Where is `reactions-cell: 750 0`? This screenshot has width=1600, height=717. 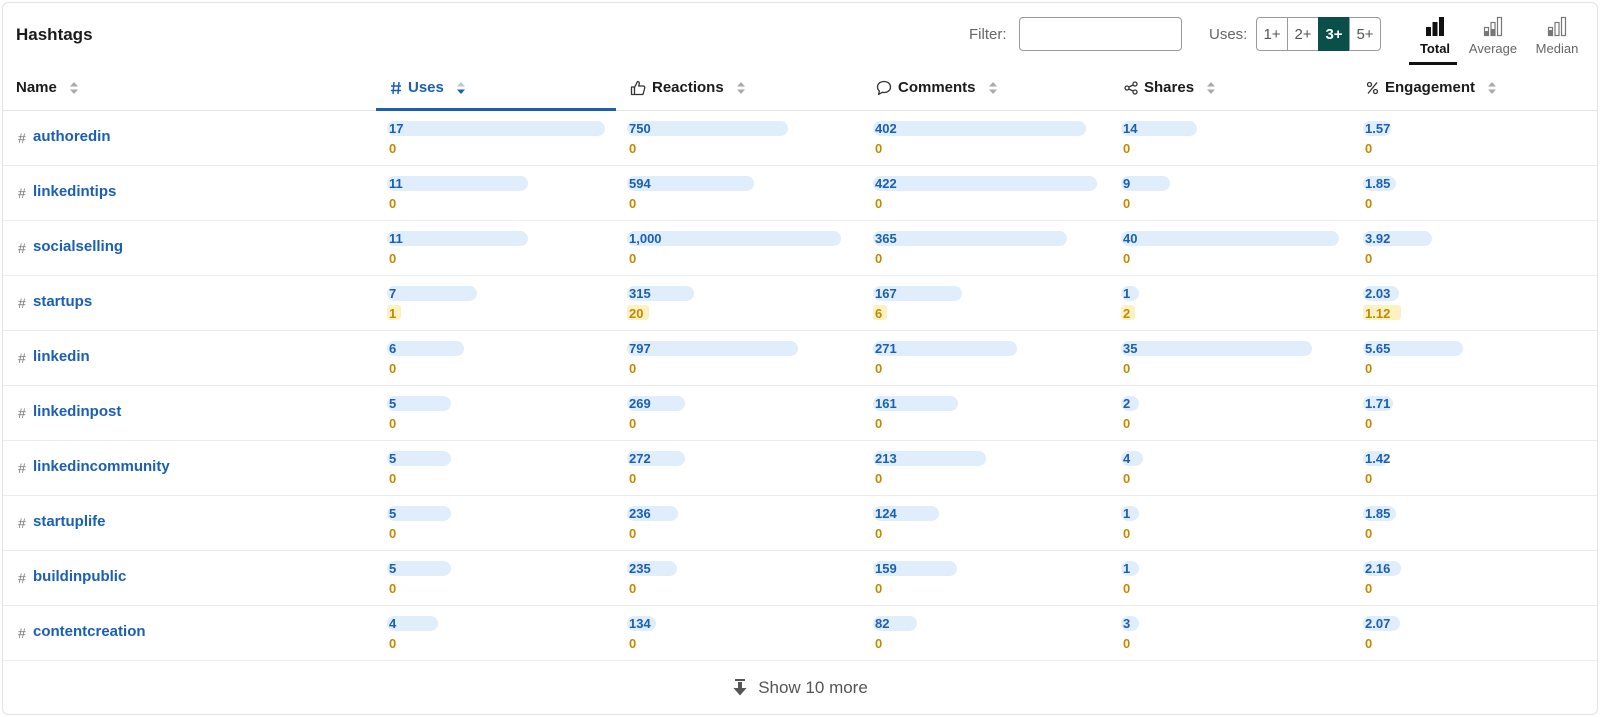 reactions-cell: 750 0 is located at coordinates (744, 139).